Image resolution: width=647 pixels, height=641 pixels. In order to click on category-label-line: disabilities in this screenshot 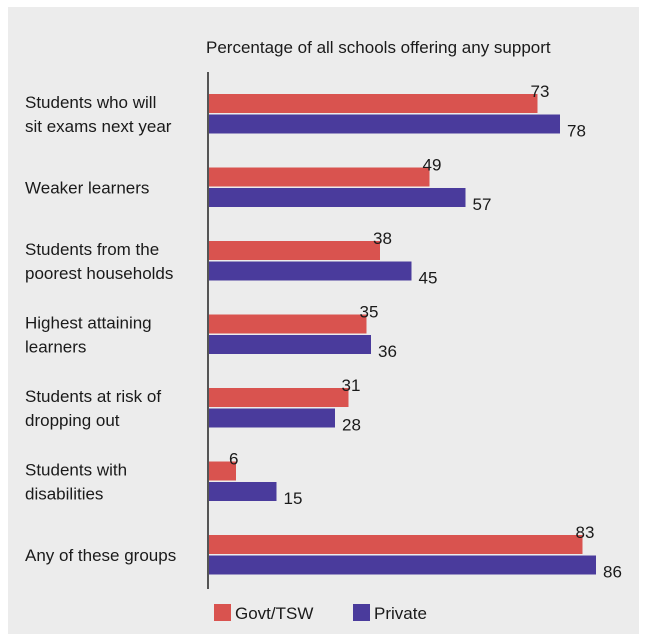, I will do `click(64, 493)`.